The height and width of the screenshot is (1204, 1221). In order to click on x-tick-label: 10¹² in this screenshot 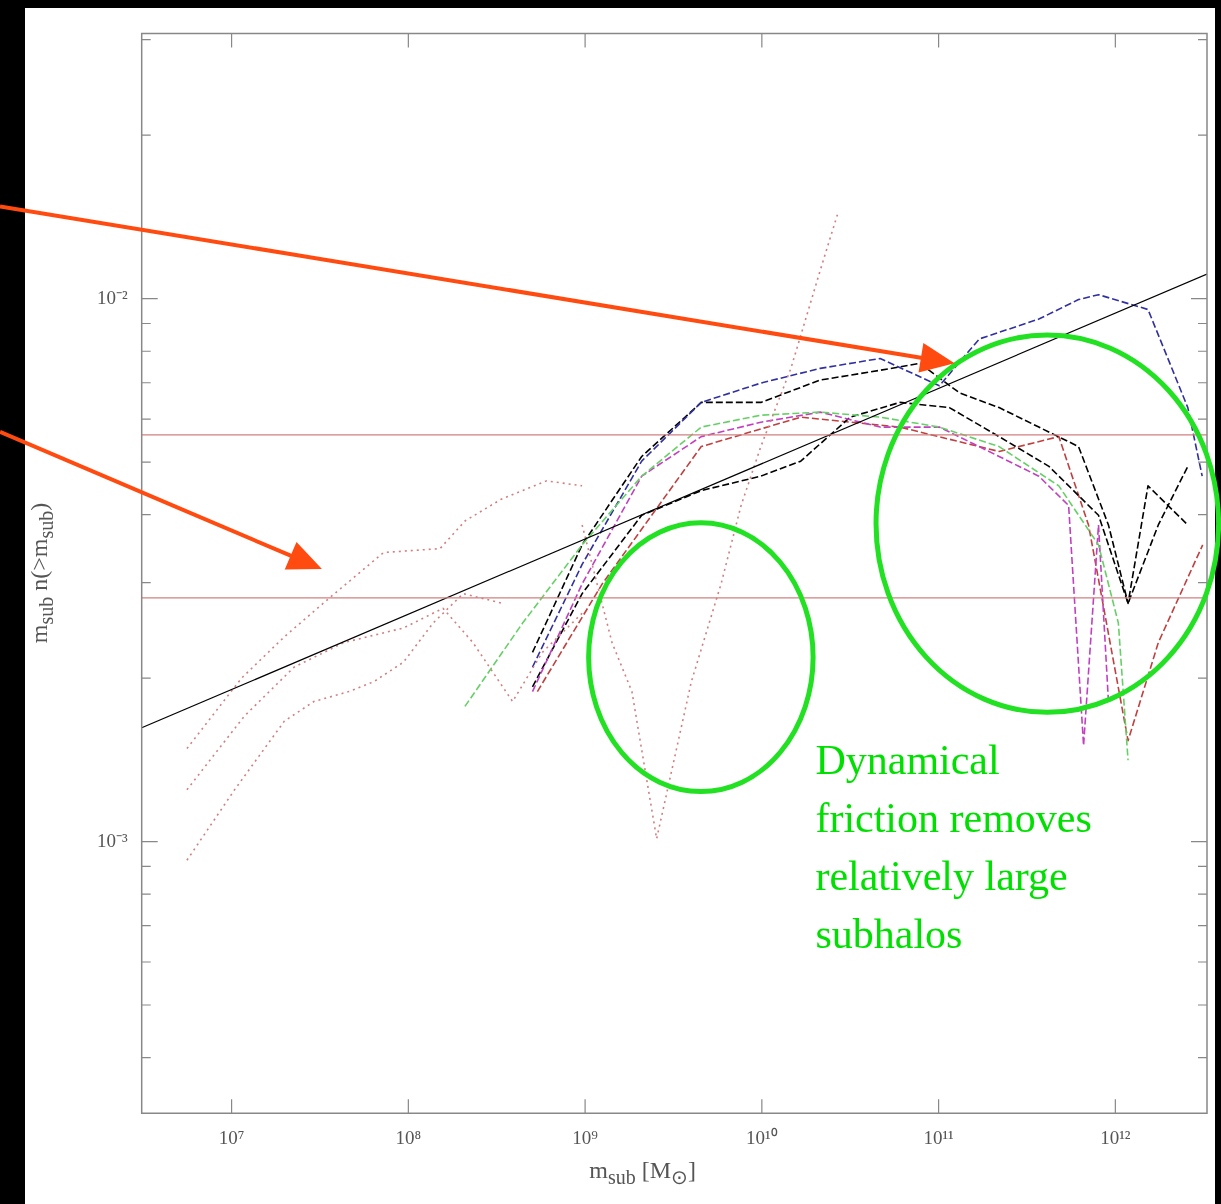, I will do `click(1115, 1137)`.